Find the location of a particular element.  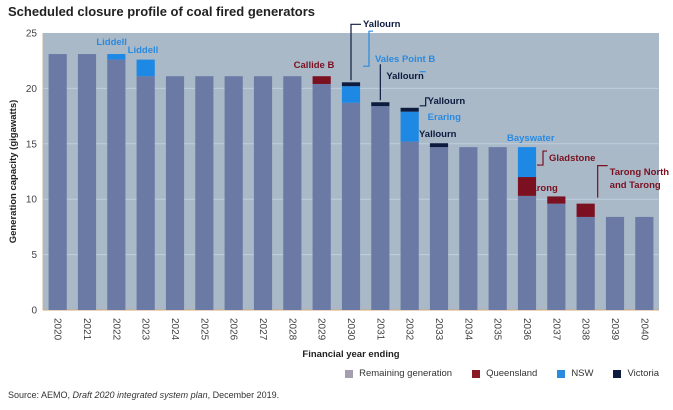

x-tick-label: 2020 is located at coordinates (57, 329).